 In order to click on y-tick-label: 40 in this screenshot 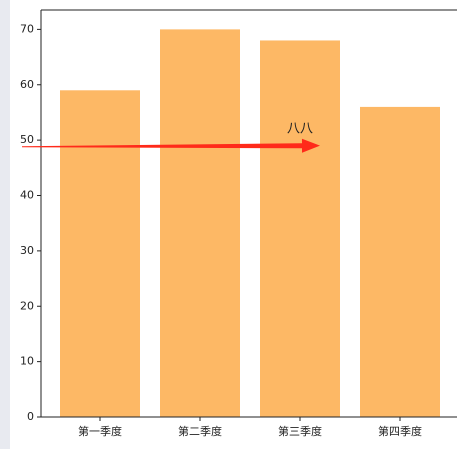, I will do `click(27, 195)`.